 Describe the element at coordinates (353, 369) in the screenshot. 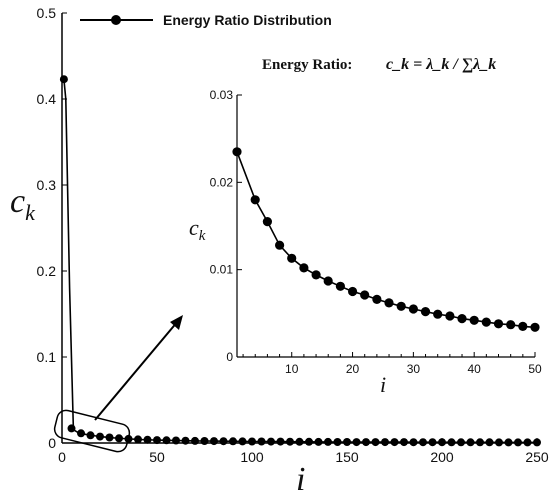

I see `inset-x-tick-label: 20` at that location.